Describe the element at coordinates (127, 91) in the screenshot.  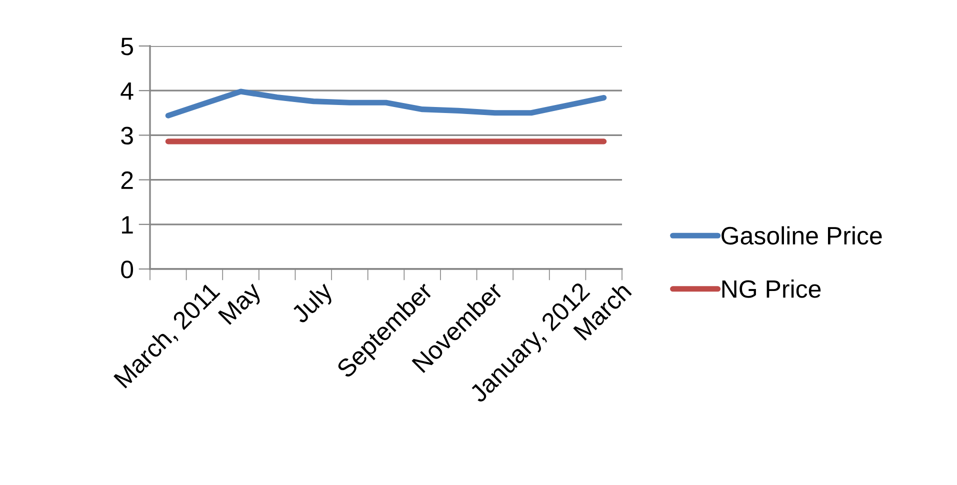
I see `y-tick-label: 4` at that location.